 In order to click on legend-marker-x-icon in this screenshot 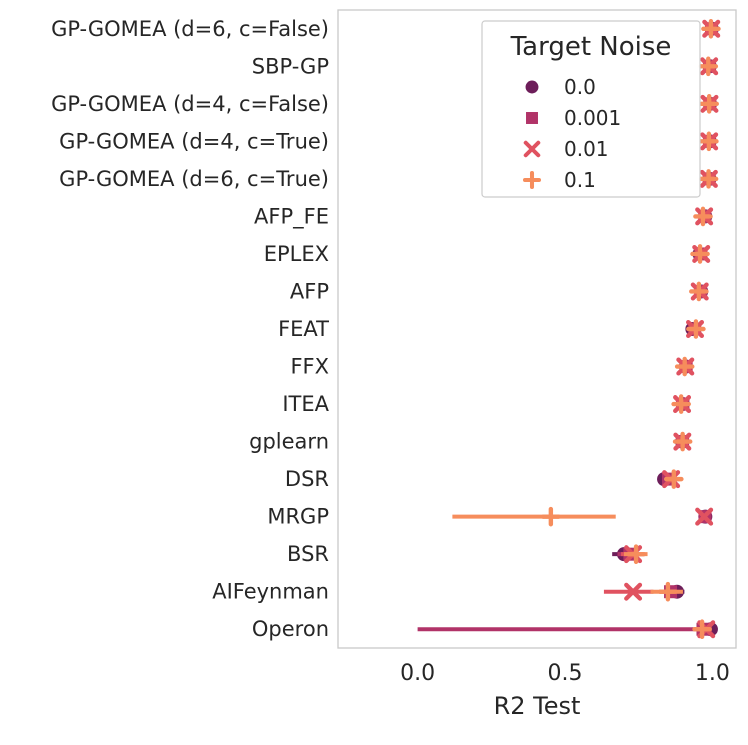, I will do `click(532, 149)`.